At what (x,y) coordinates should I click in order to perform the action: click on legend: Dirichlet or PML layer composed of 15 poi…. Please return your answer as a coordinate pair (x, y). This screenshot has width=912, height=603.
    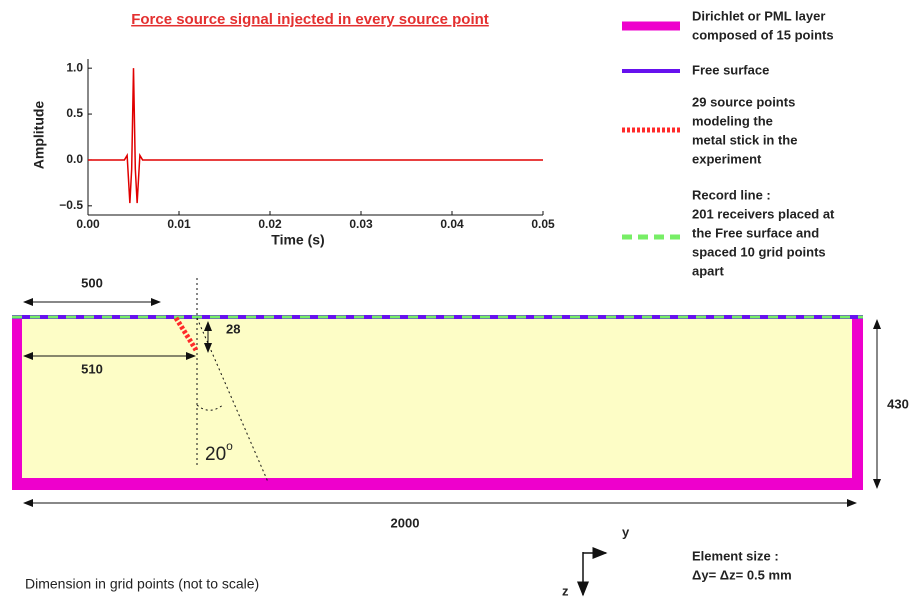
    Looking at the image, I should click on (763, 143).